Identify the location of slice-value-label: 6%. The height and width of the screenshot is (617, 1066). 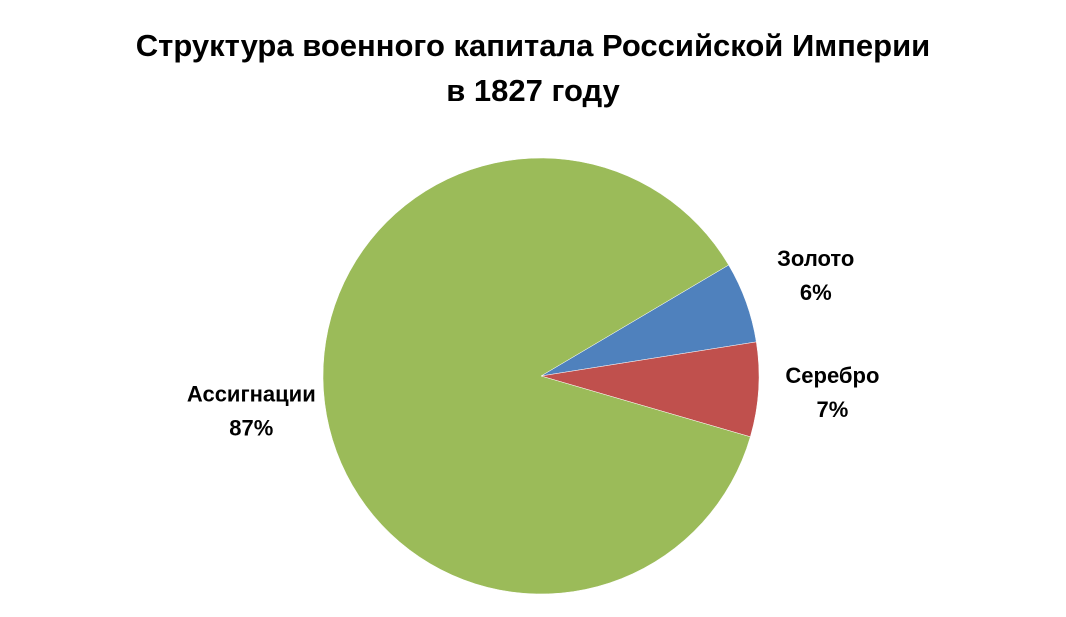
(816, 292).